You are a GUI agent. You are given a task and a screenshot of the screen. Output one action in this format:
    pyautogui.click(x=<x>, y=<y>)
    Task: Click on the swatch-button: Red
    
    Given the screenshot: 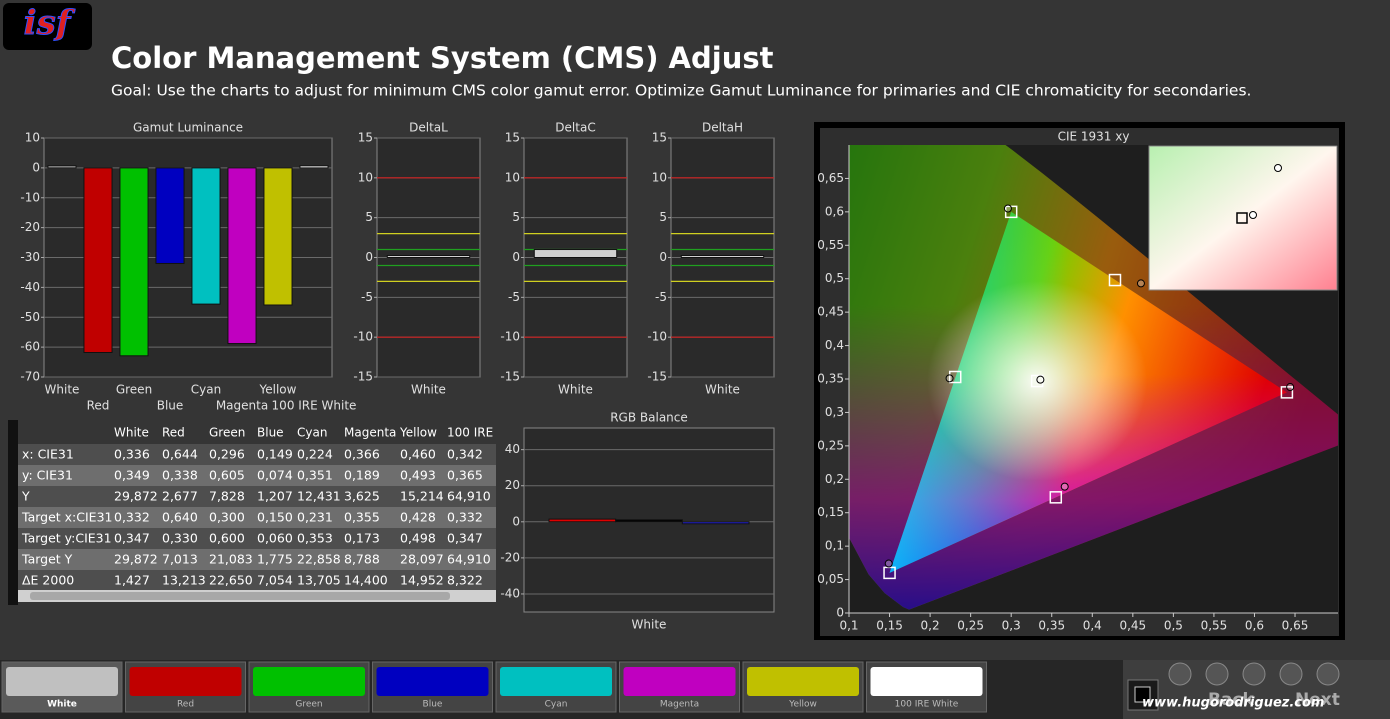 What is the action you would take?
    pyautogui.click(x=185, y=687)
    